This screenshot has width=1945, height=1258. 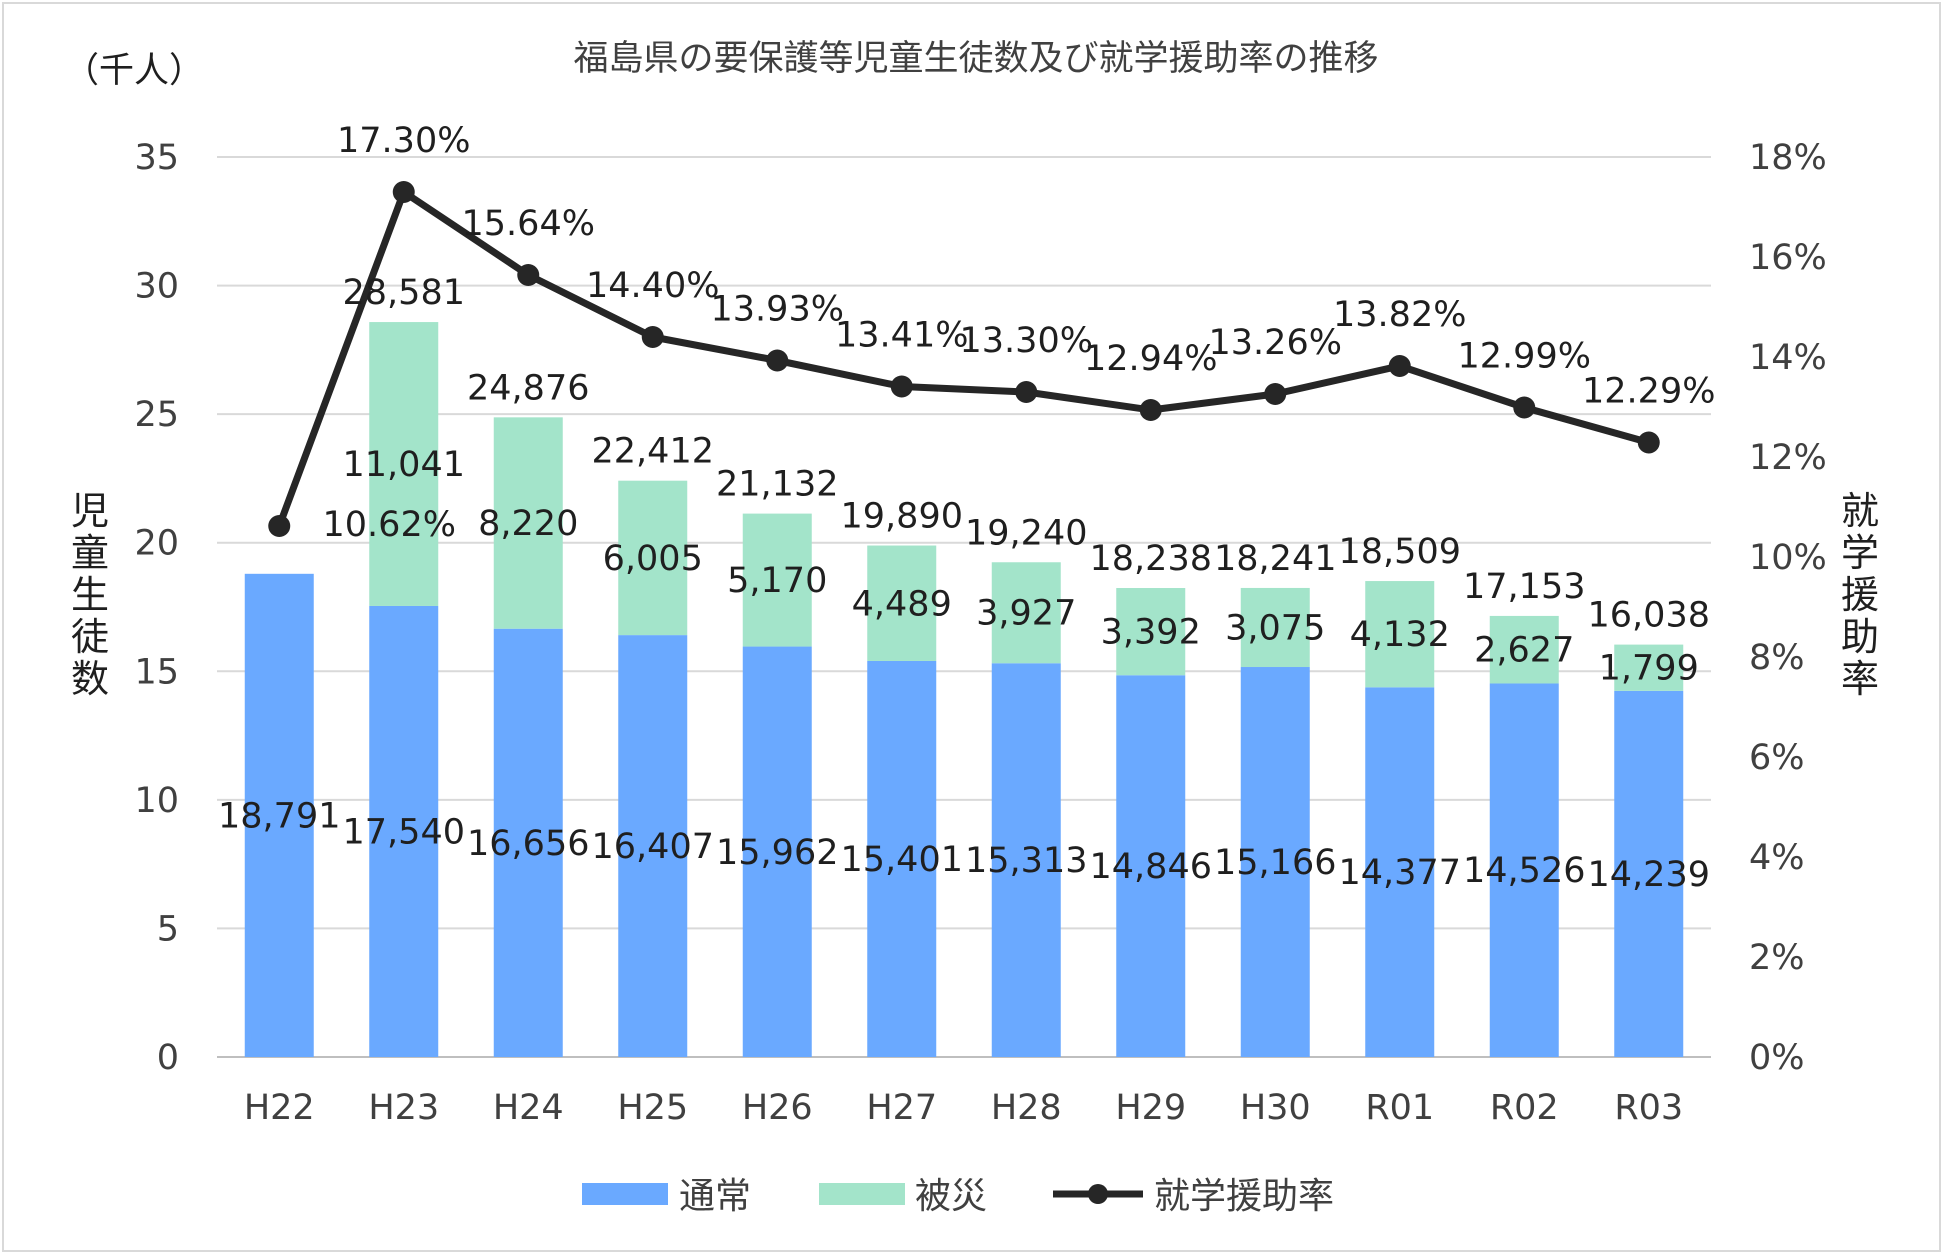 What do you see at coordinates (168, 929) in the screenshot?
I see `y-tick-label: 5` at bounding box center [168, 929].